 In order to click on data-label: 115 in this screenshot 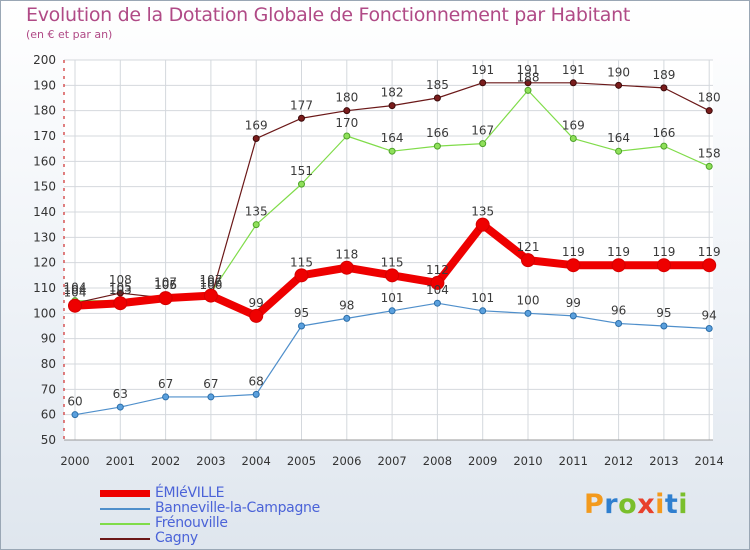, I will do `click(301, 262)`.